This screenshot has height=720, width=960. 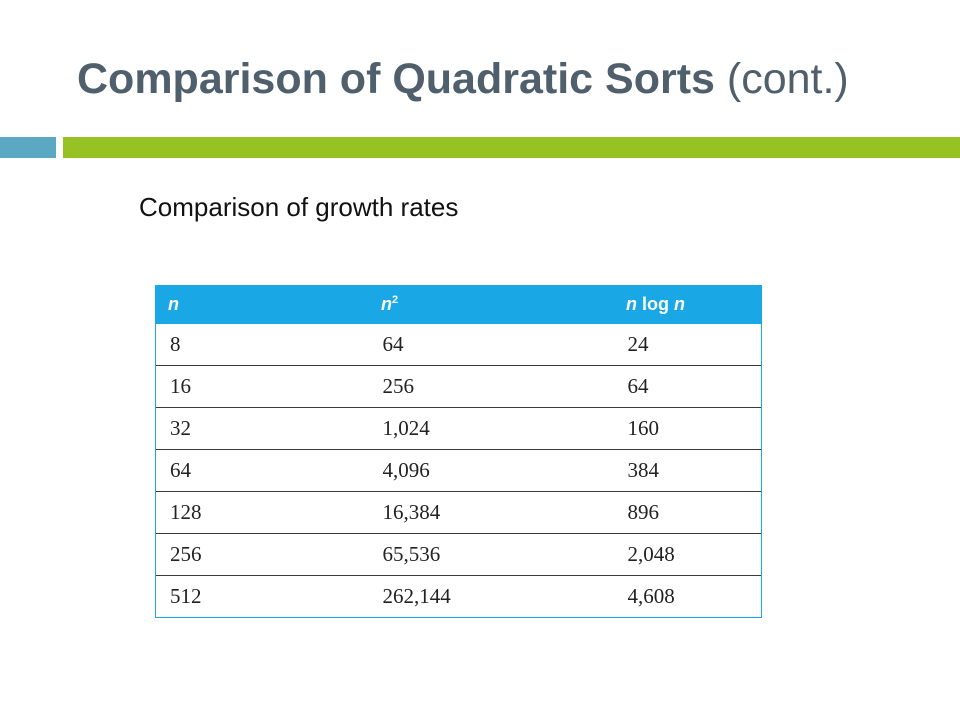 I want to click on table-row: 32 1,024 160, so click(x=458, y=428).